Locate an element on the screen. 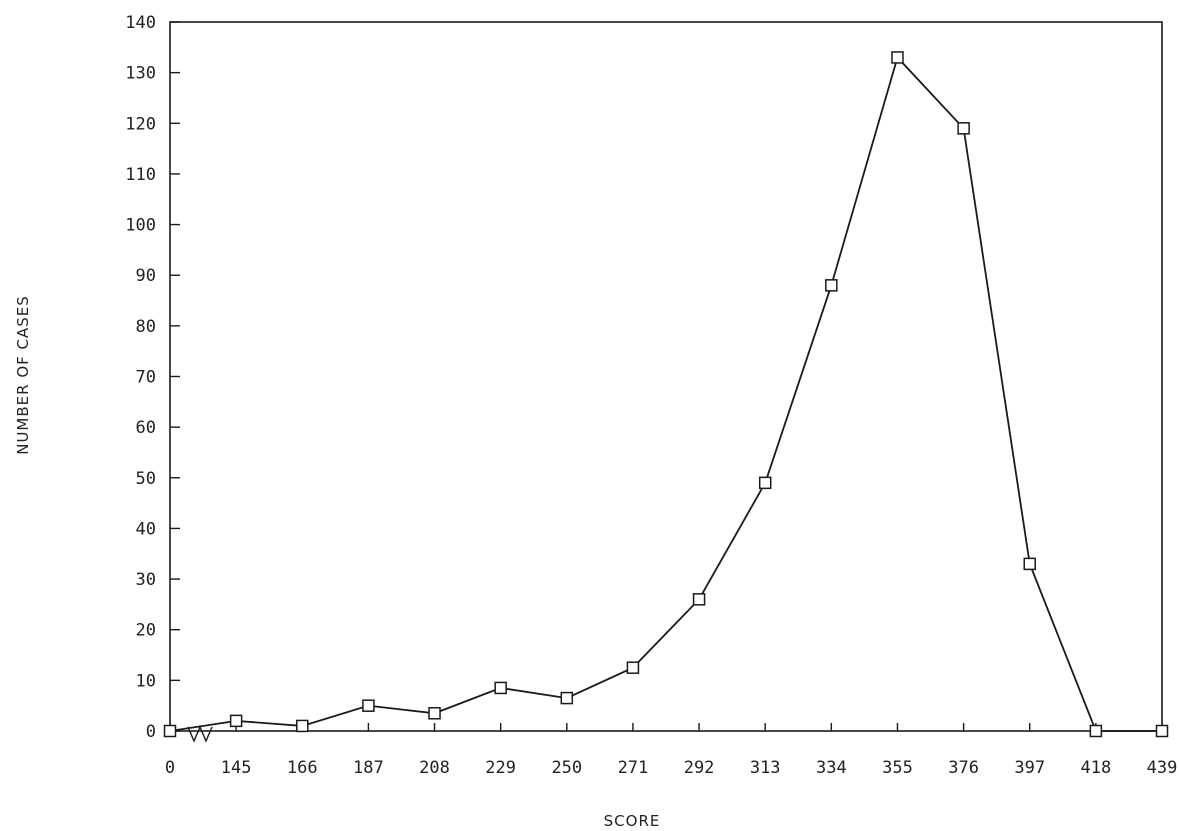 The width and height of the screenshot is (1179, 831). x-tick-label: 439 is located at coordinates (1162, 768).